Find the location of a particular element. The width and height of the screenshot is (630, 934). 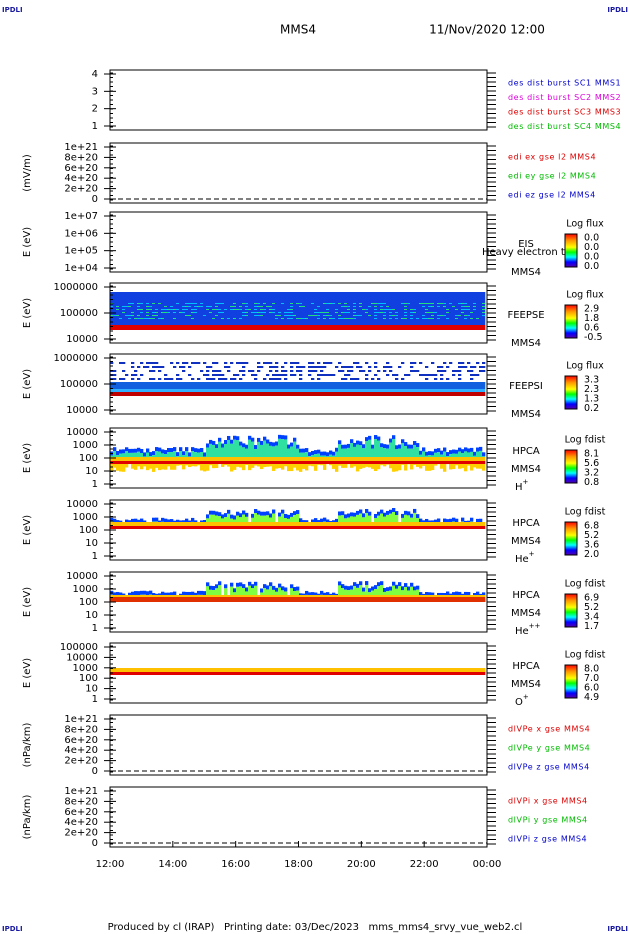

species-charge: + is located at coordinates (526, 482).